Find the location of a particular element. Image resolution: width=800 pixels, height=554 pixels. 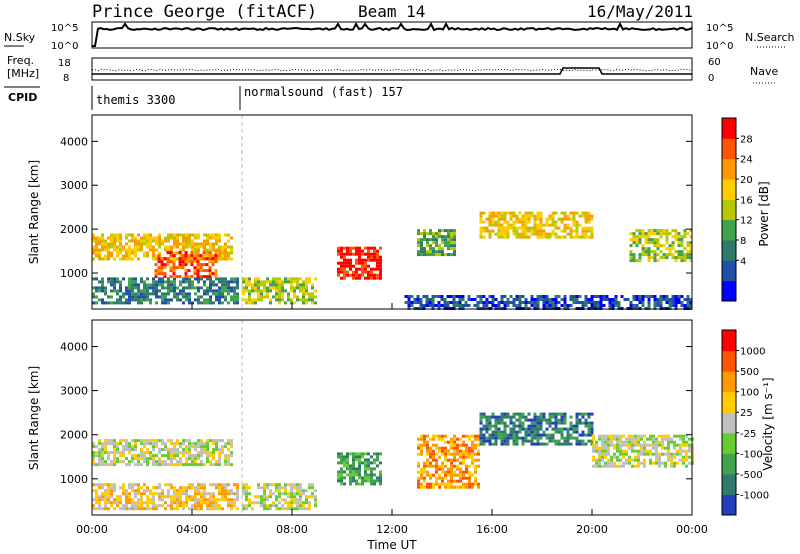

nsearch-label: N.Search is located at coordinates (770, 37).